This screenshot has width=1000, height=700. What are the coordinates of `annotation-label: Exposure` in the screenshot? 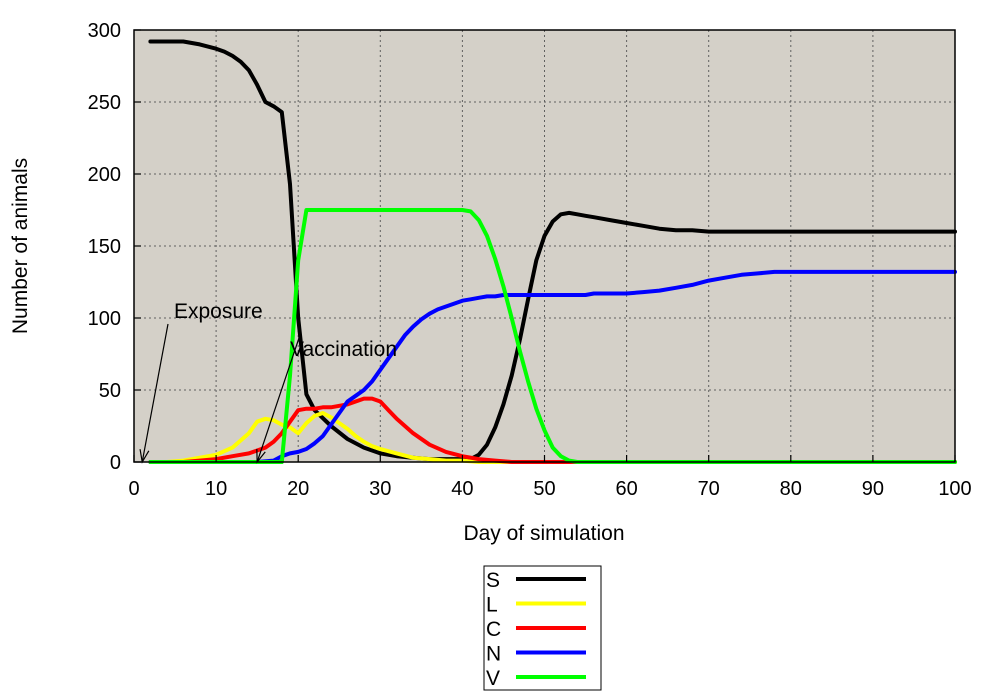 It's located at (218, 311).